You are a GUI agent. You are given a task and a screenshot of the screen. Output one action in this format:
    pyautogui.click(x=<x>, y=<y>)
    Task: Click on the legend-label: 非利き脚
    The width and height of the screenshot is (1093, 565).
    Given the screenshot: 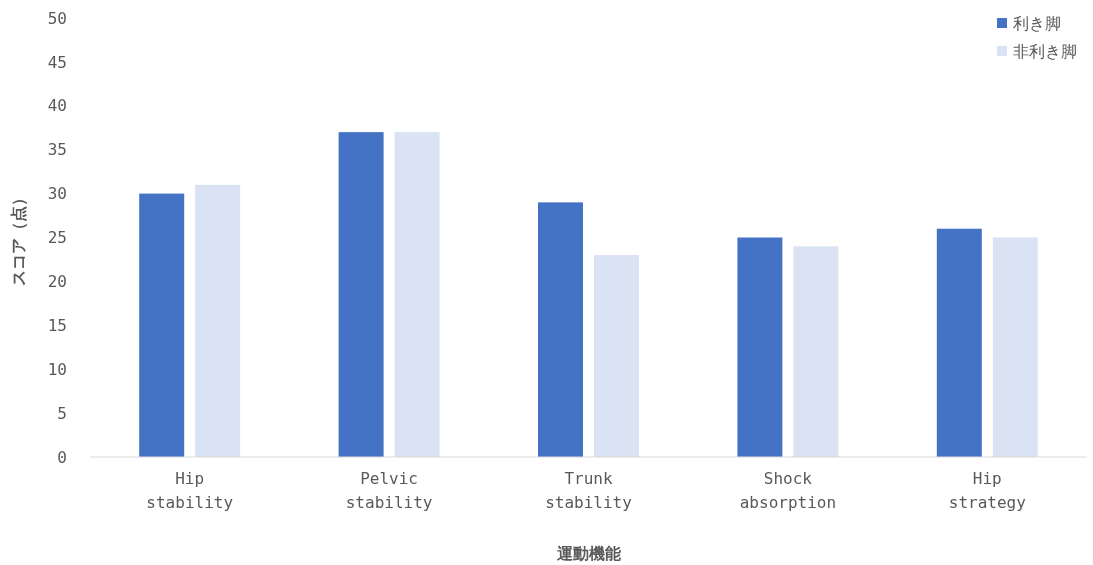 What is the action you would take?
    pyautogui.click(x=1045, y=51)
    